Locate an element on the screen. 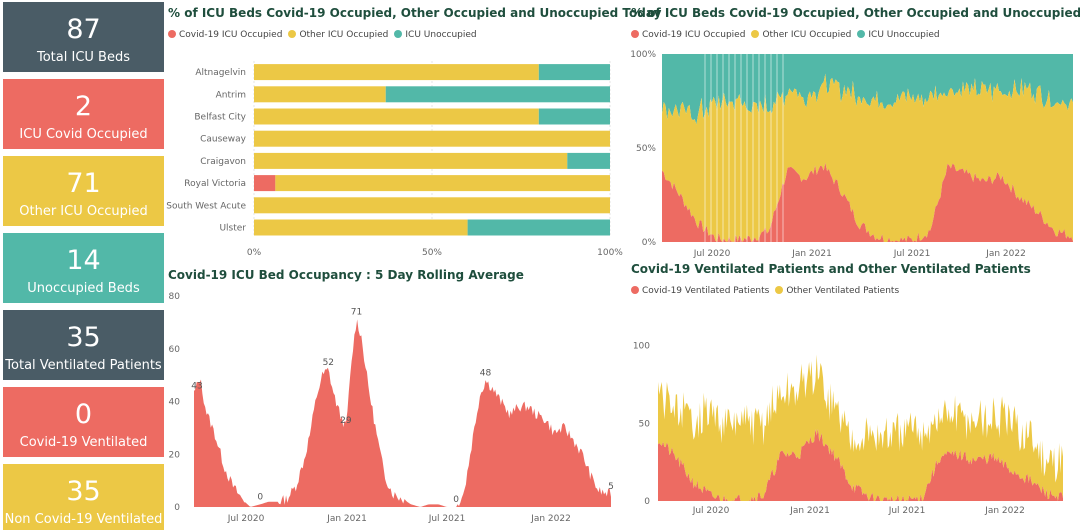  x-tick-label: 50% is located at coordinates (432, 253).